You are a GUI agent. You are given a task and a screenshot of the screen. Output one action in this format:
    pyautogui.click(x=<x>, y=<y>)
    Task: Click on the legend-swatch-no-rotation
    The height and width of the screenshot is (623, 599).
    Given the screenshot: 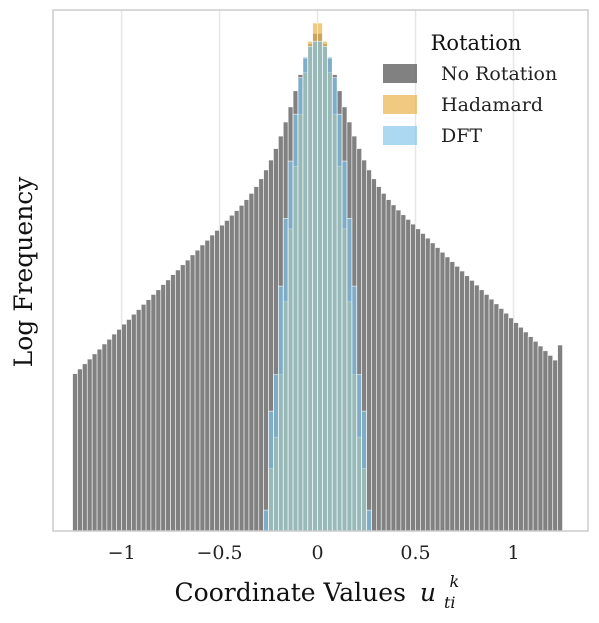 What is the action you would take?
    pyautogui.click(x=400, y=73)
    